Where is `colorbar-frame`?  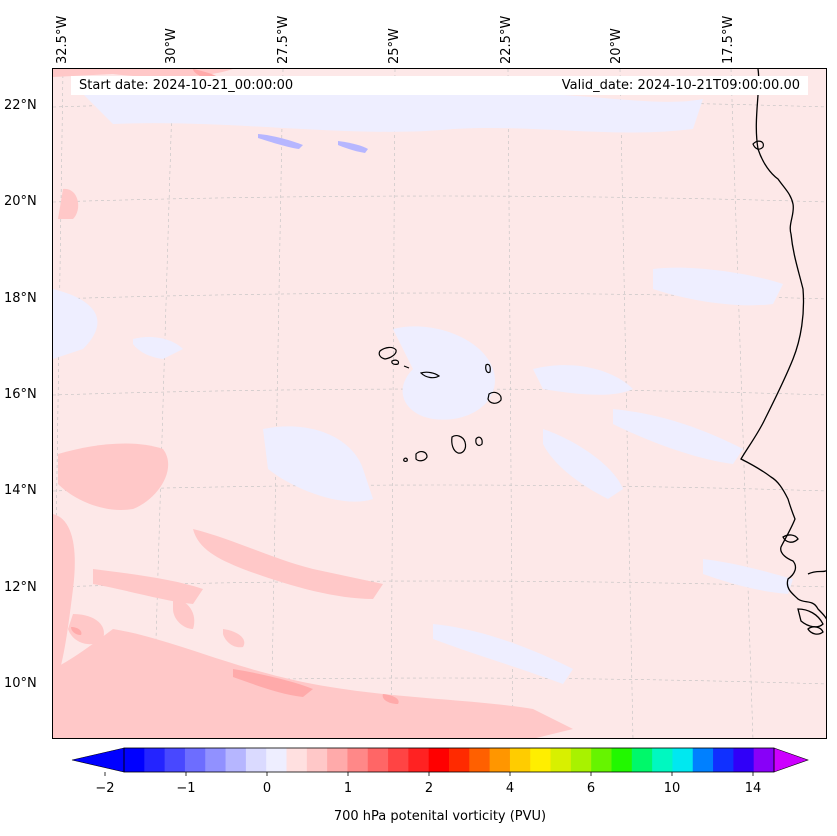 colorbar-frame is located at coordinates (449, 760).